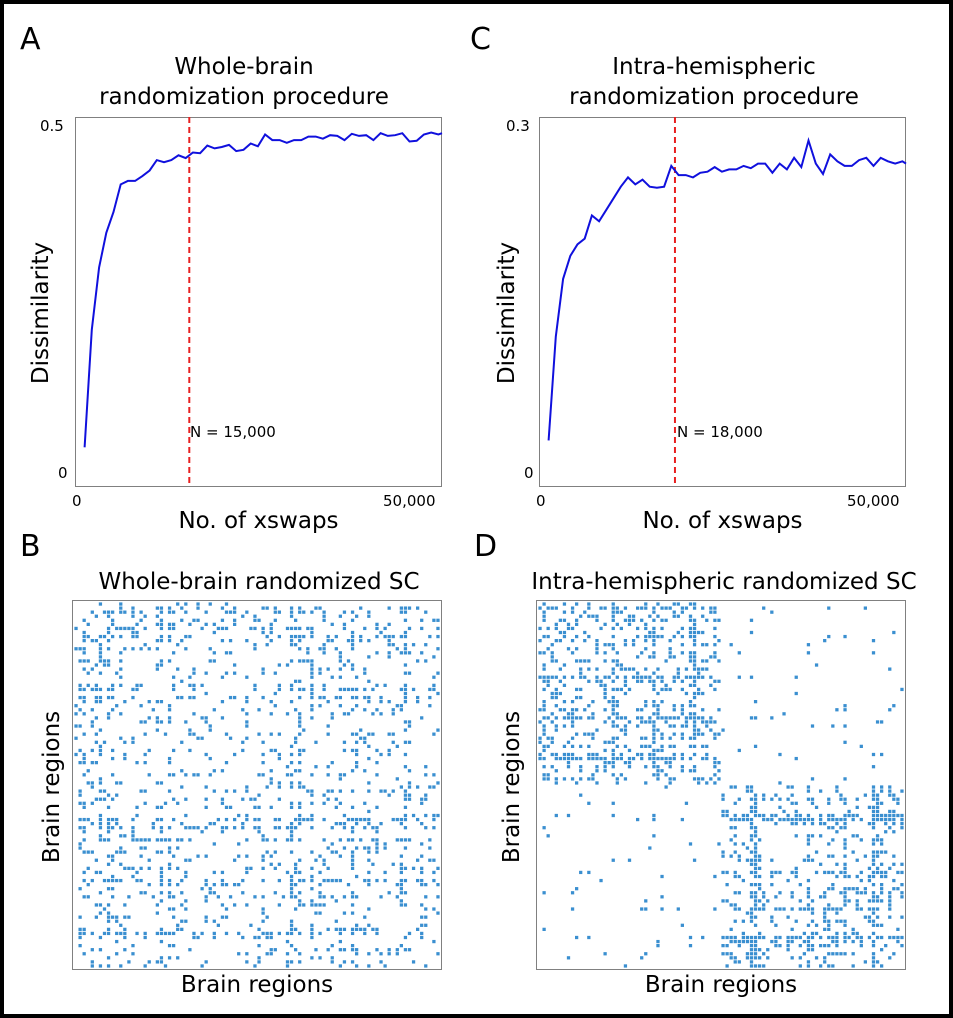 The width and height of the screenshot is (953, 1018). What do you see at coordinates (41, 313) in the screenshot?
I see `panel-a-ylabel: Dissimilarity` at bounding box center [41, 313].